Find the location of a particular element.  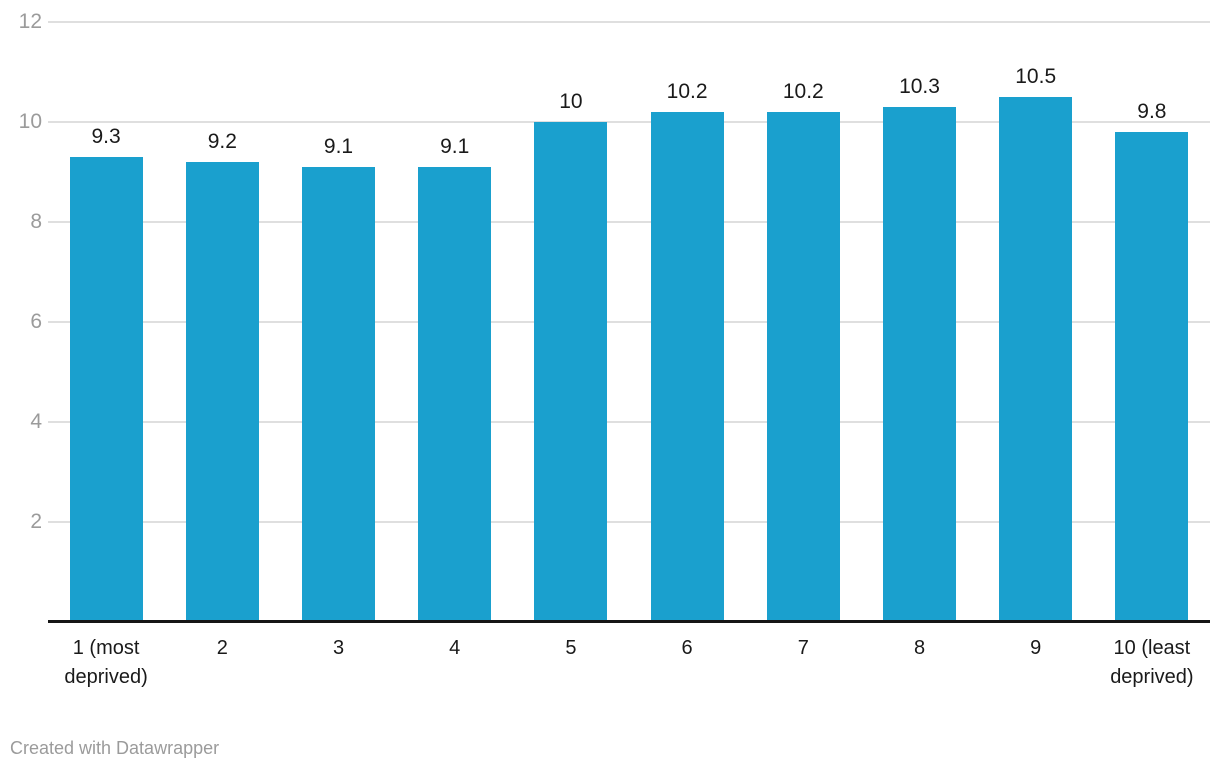

bar-value-label: 9.8 is located at coordinates (1152, 111).